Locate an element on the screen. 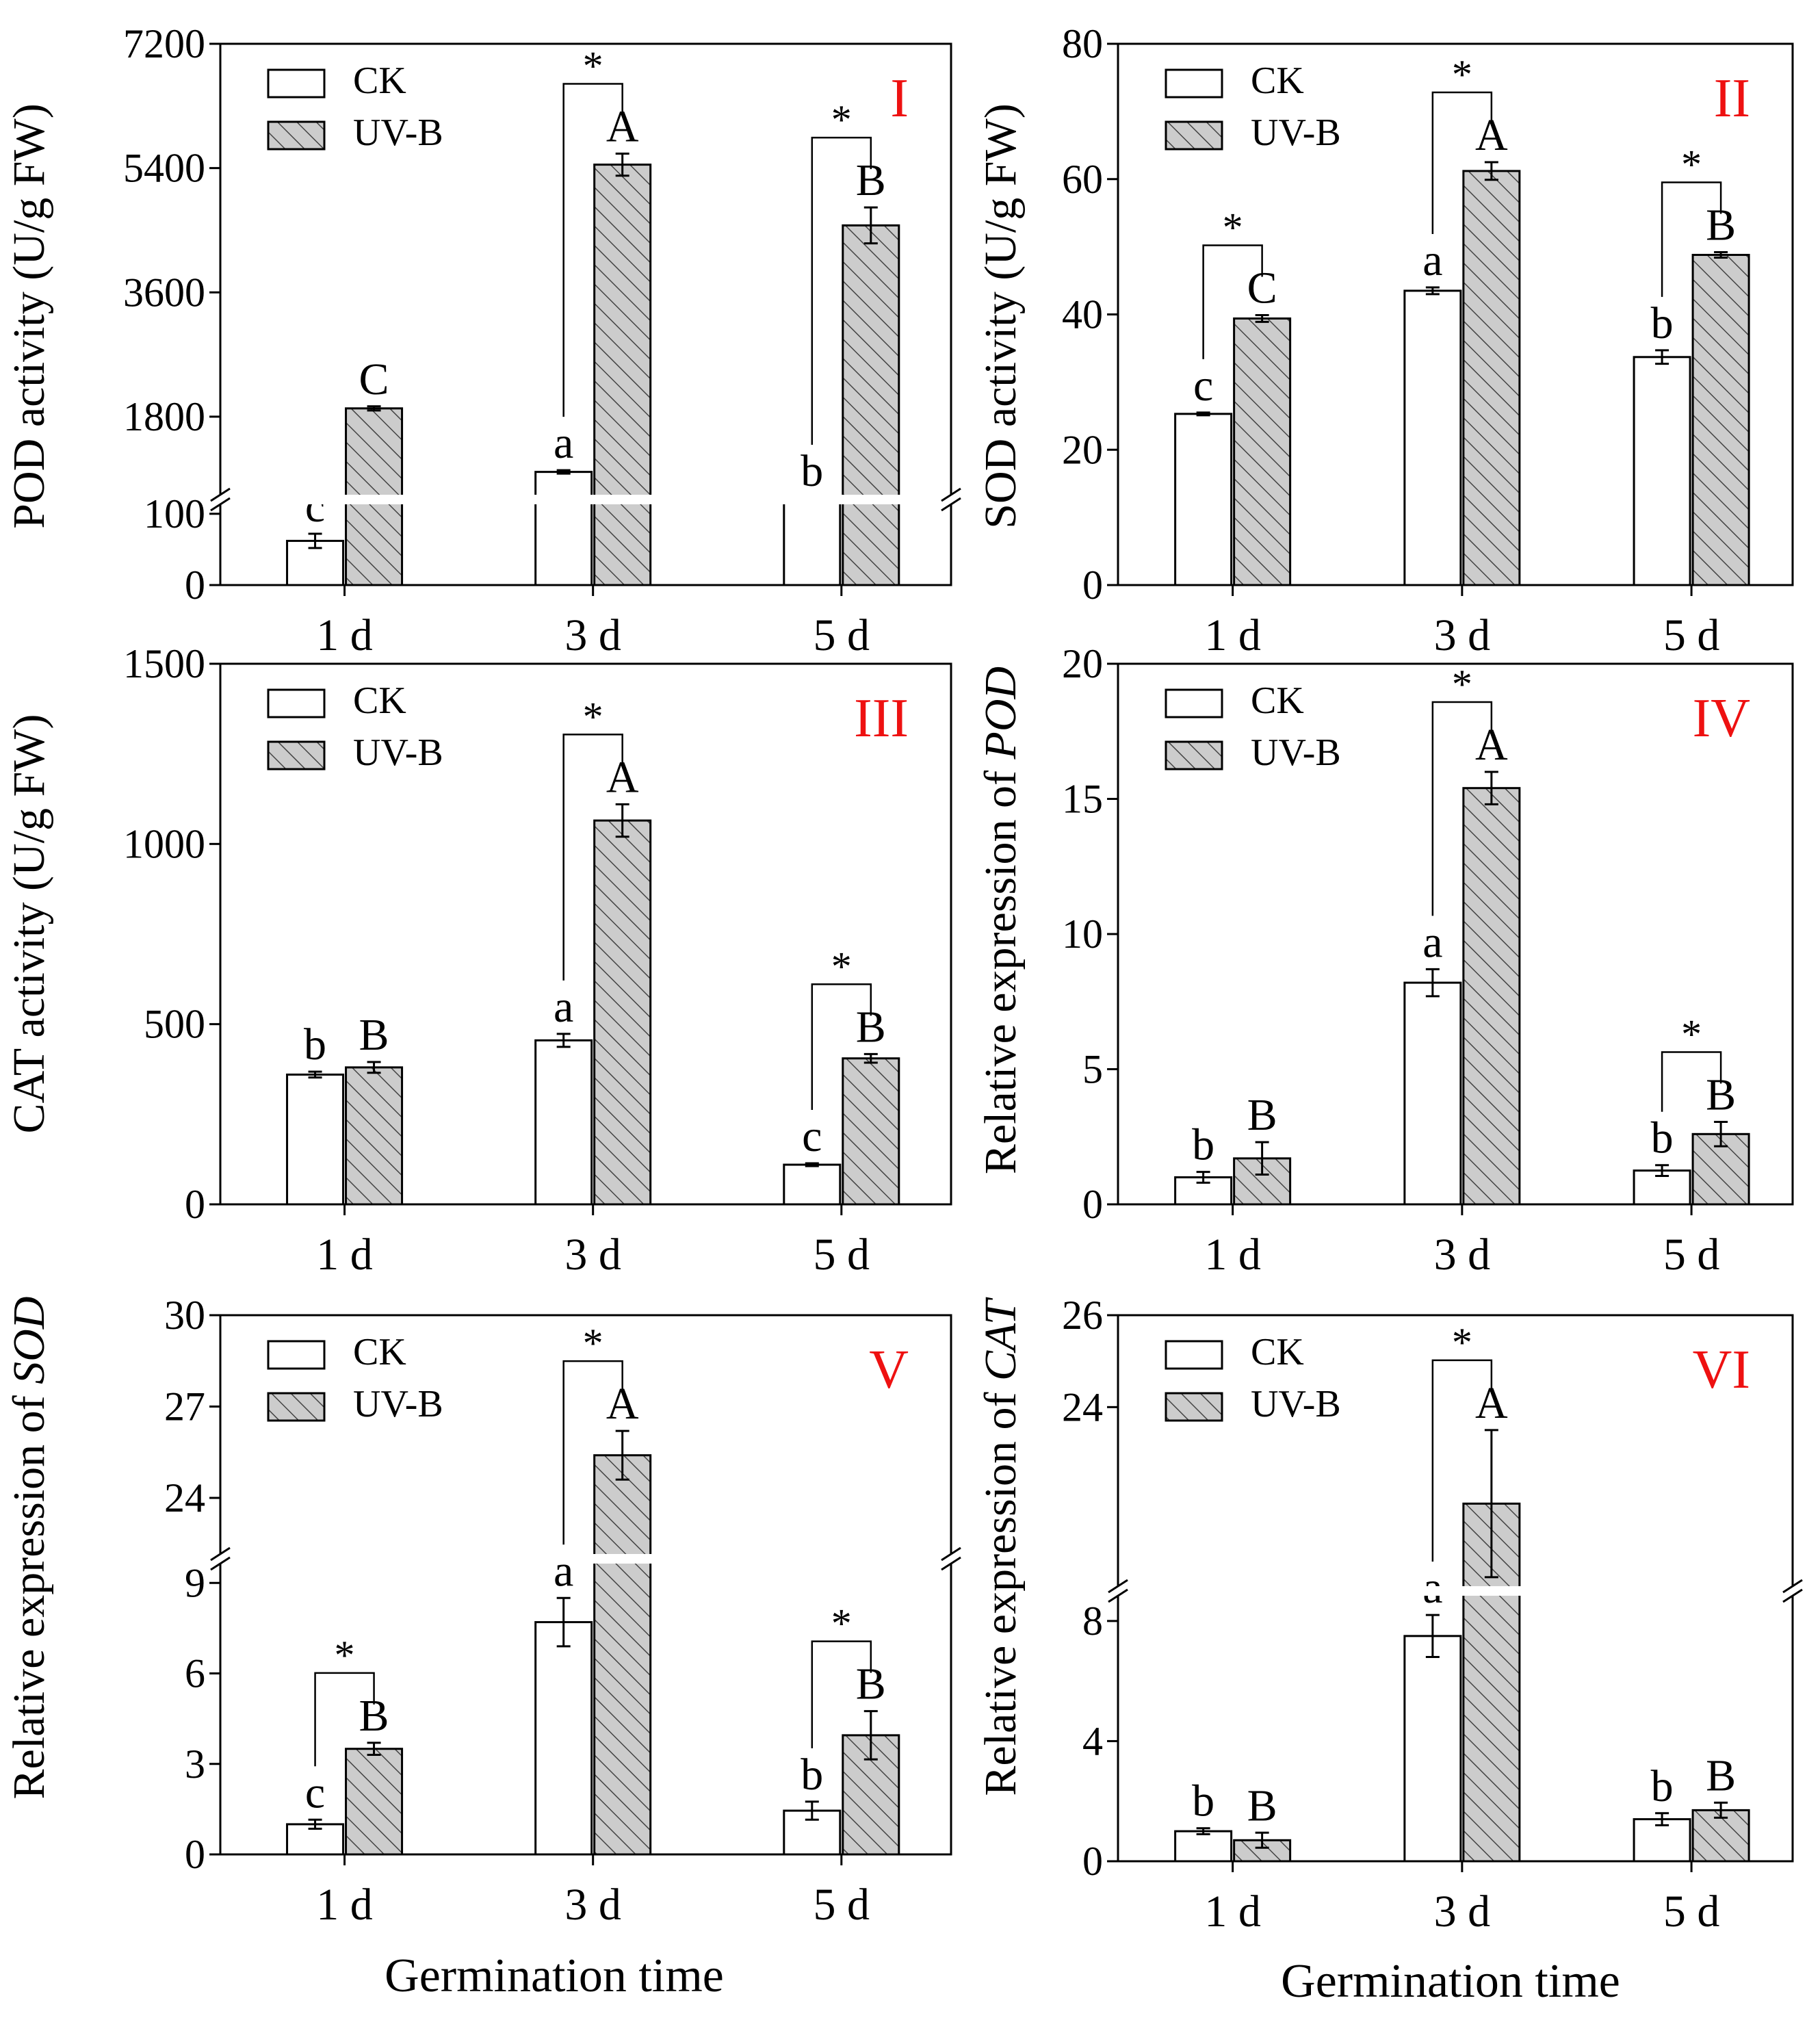  y-axis-label-panel-2: SOD activity (U/g FW) is located at coordinates (1001, 315).